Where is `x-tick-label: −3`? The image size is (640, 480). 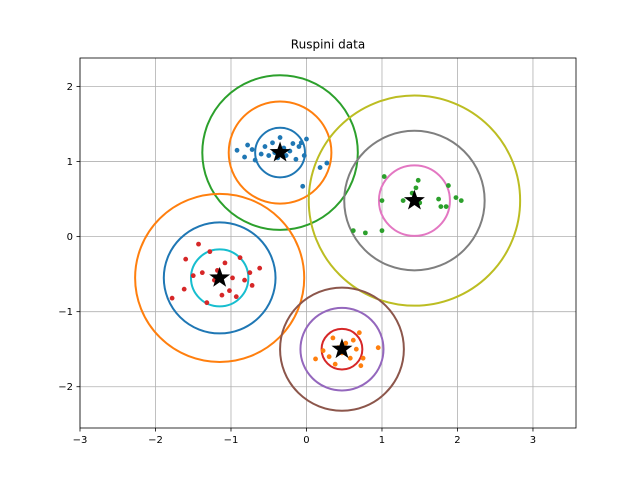 x-tick-label: −3 is located at coordinates (80, 440).